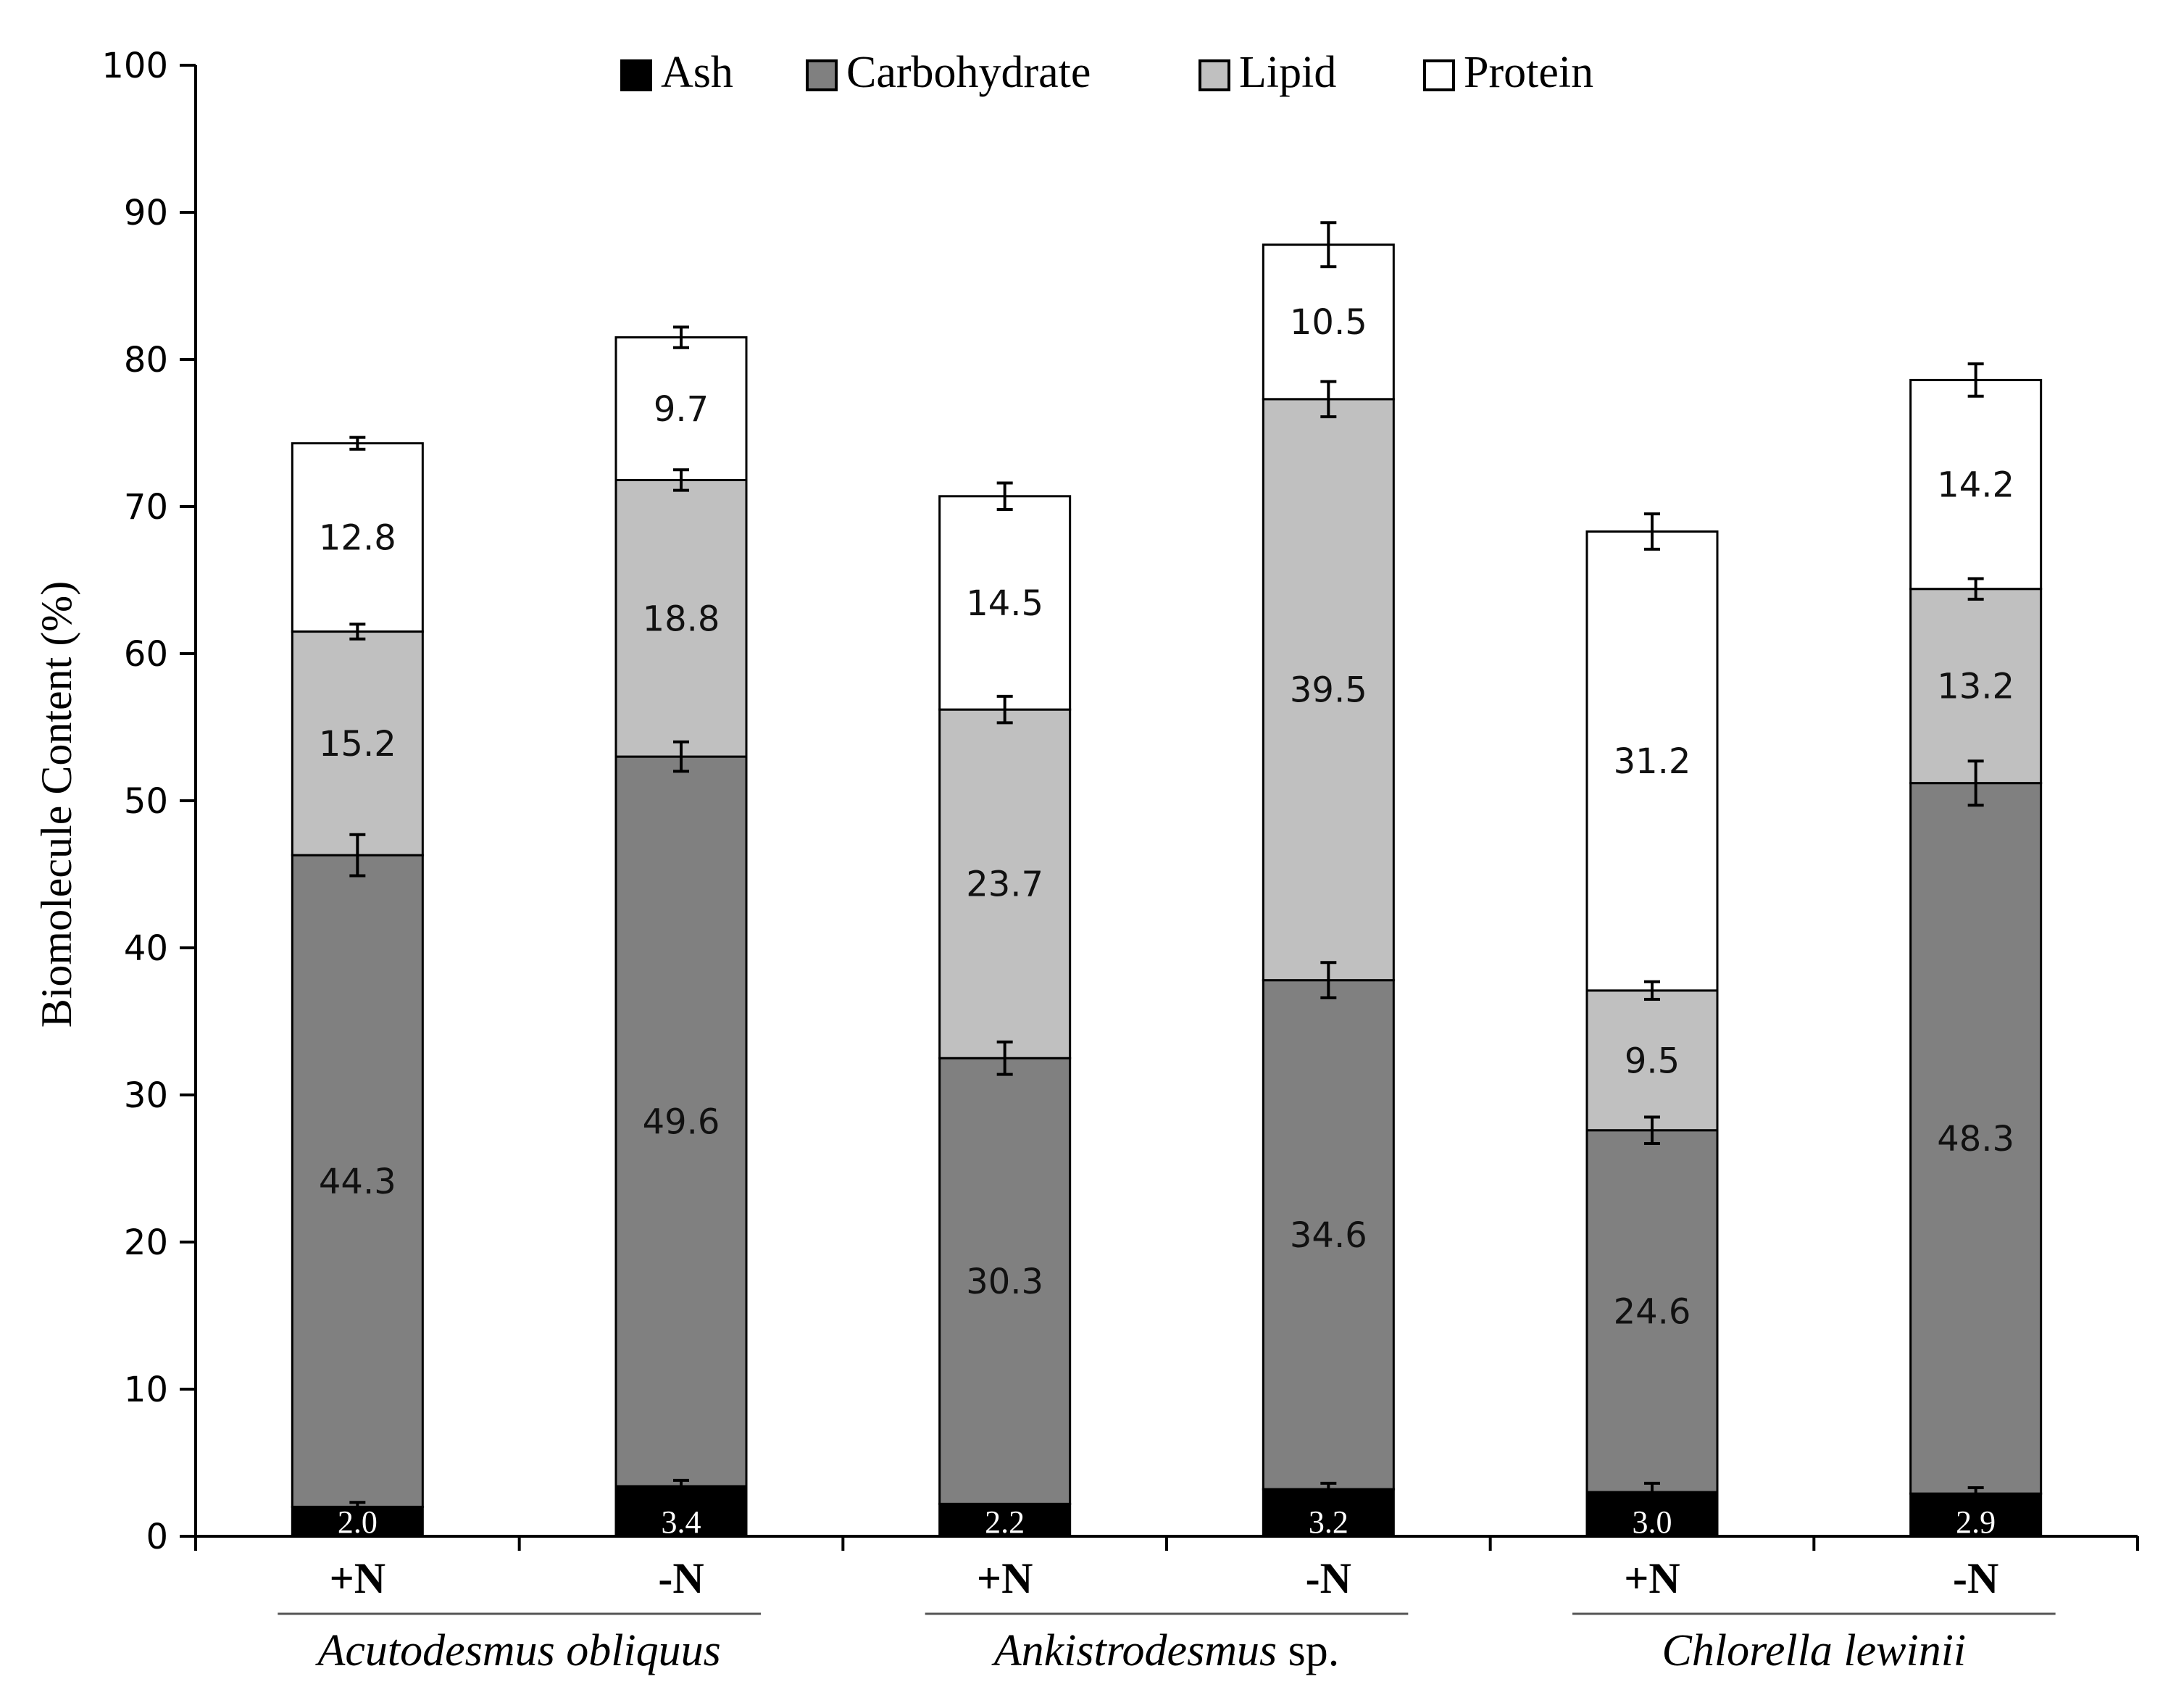 Image resolution: width=2176 pixels, height=1708 pixels. I want to click on legend-item-carbohydrate: Carbohydrate, so click(948, 72).